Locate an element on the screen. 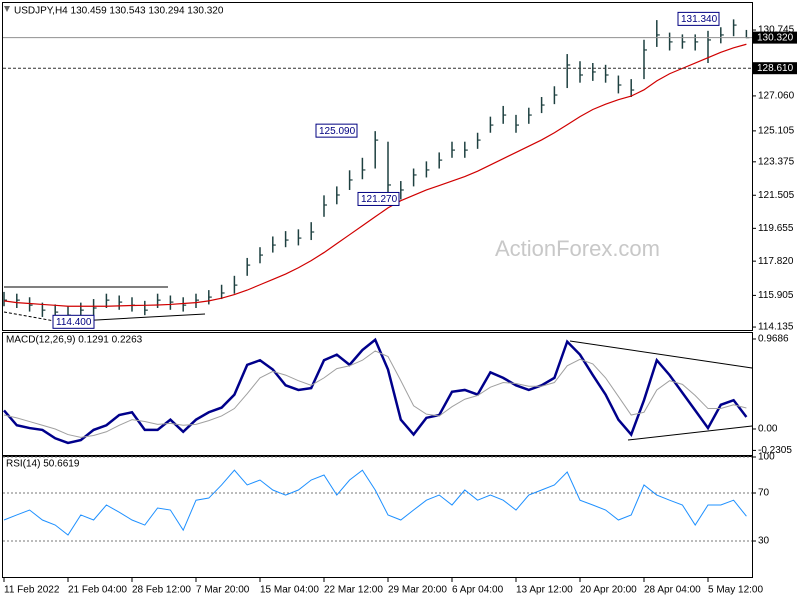 This screenshot has height=600, width=800. x-tick-label: 21 Feb 04:00 is located at coordinates (97, 590).